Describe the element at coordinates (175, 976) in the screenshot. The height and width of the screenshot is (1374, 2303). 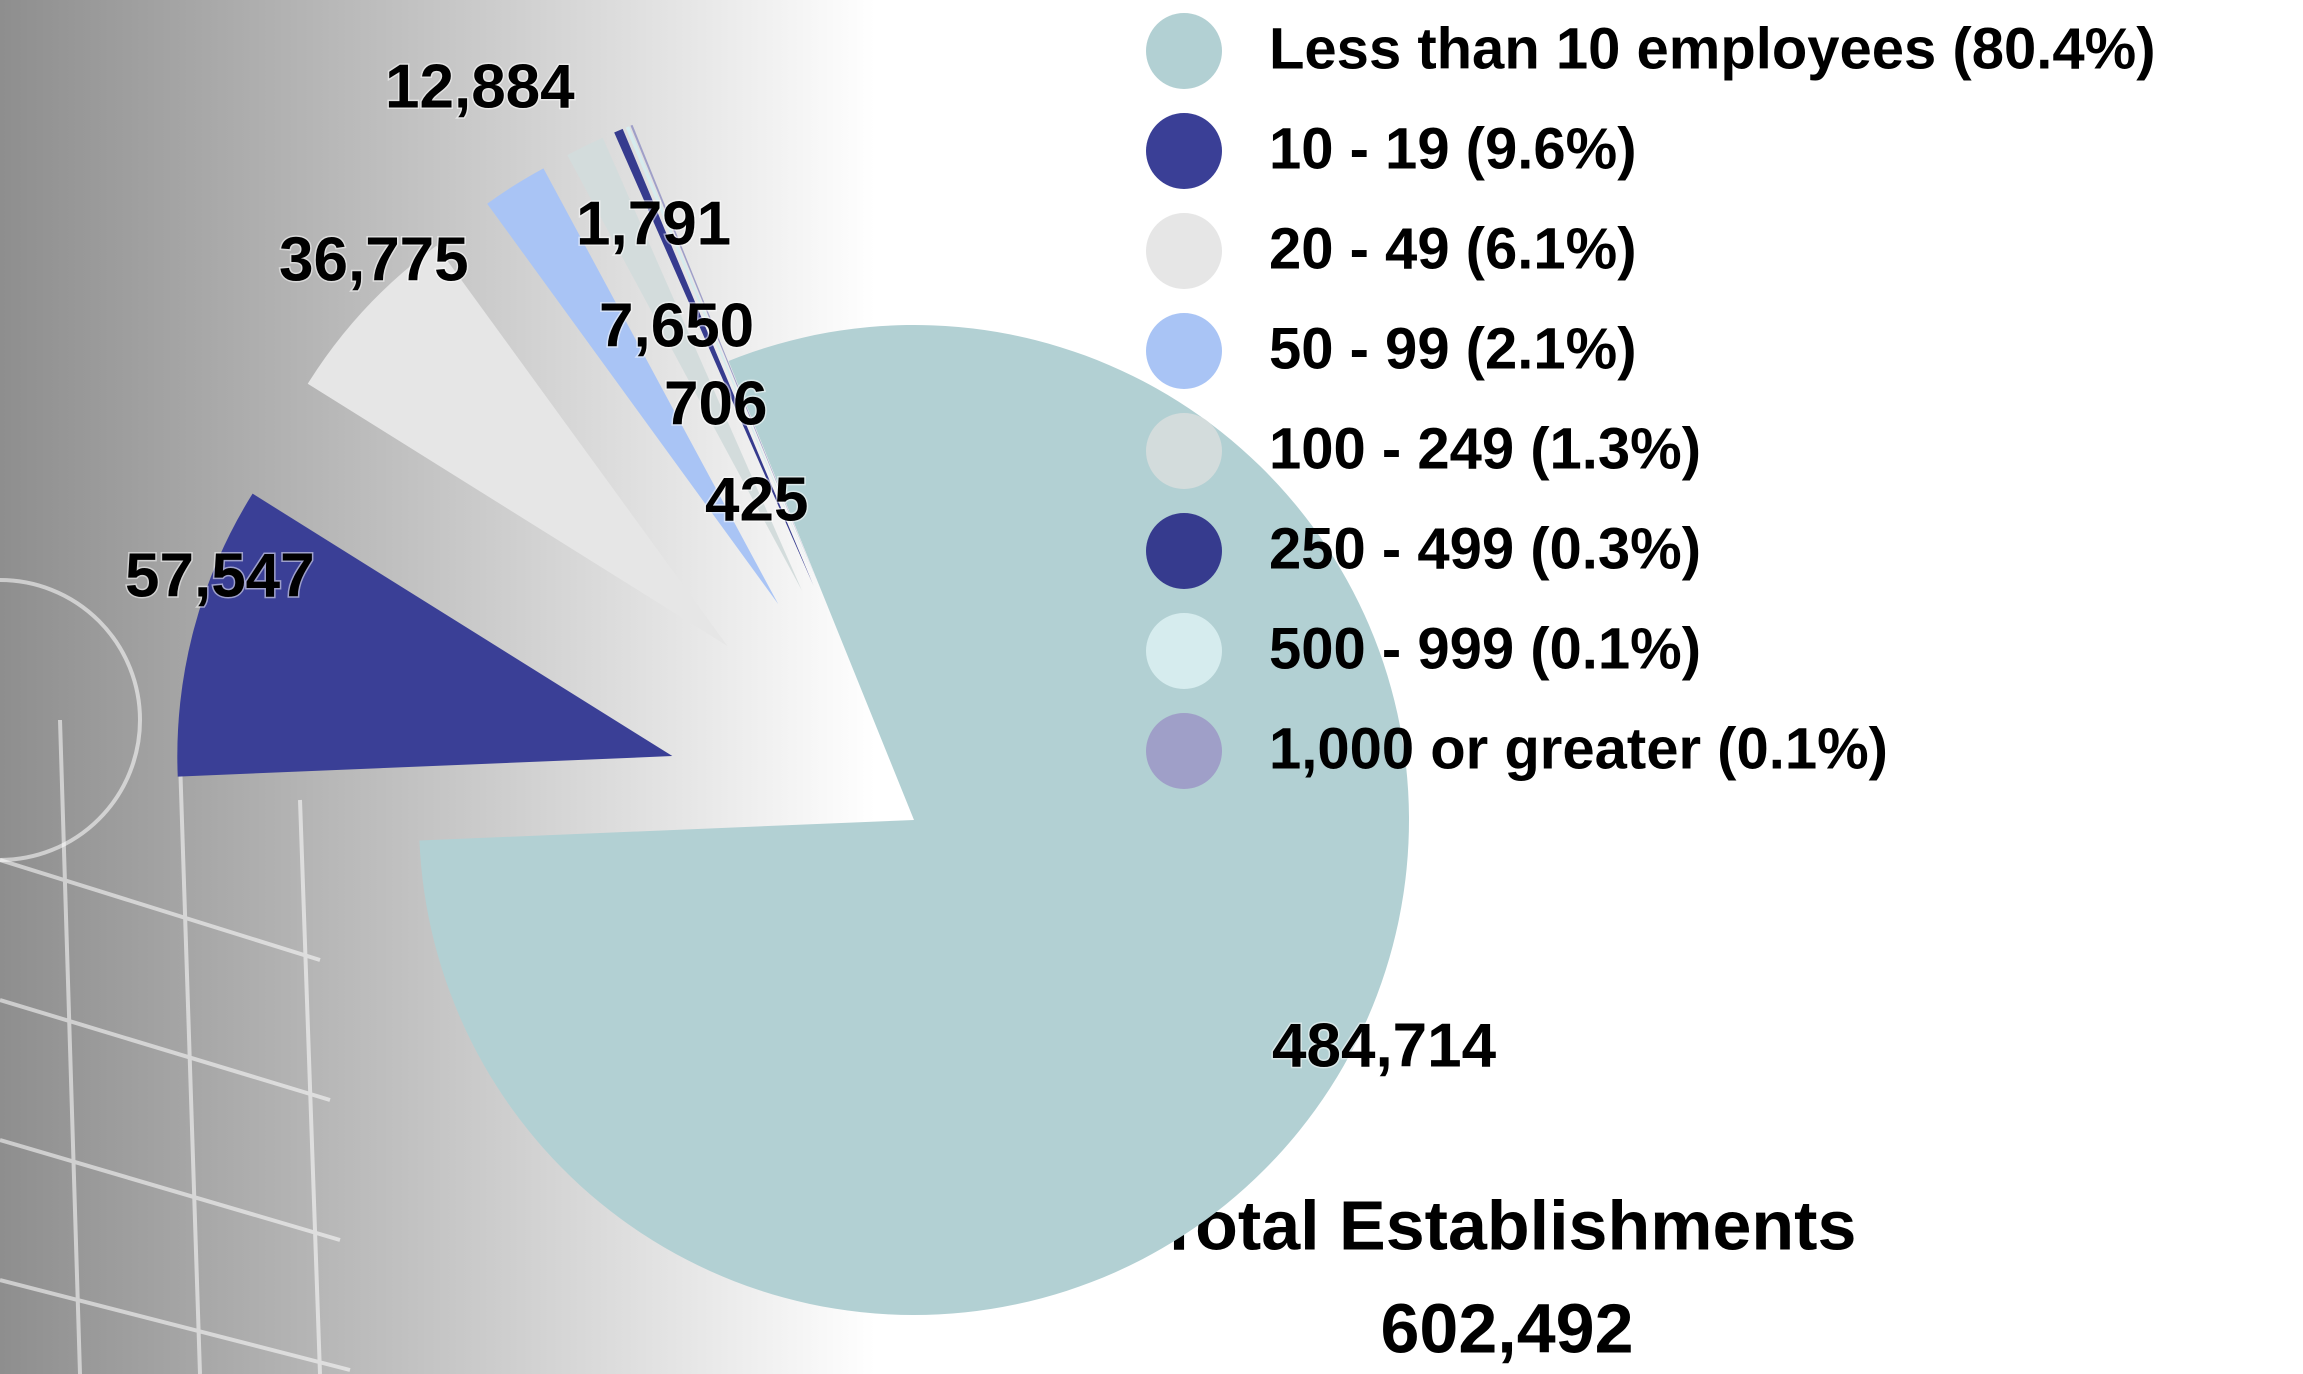
I see `background-building` at that location.